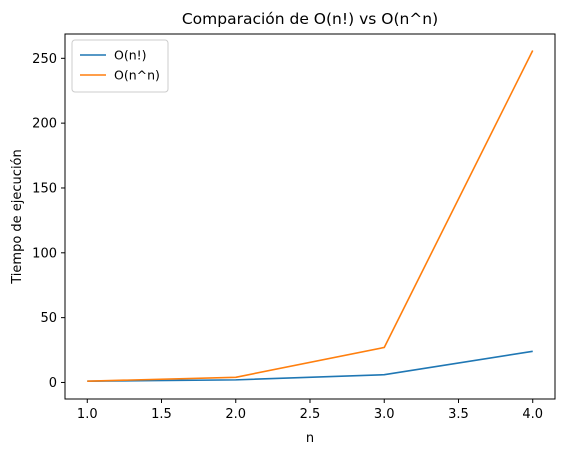 The height and width of the screenshot is (455, 572). What do you see at coordinates (87, 414) in the screenshot?
I see `x-tick-label: 1.0` at bounding box center [87, 414].